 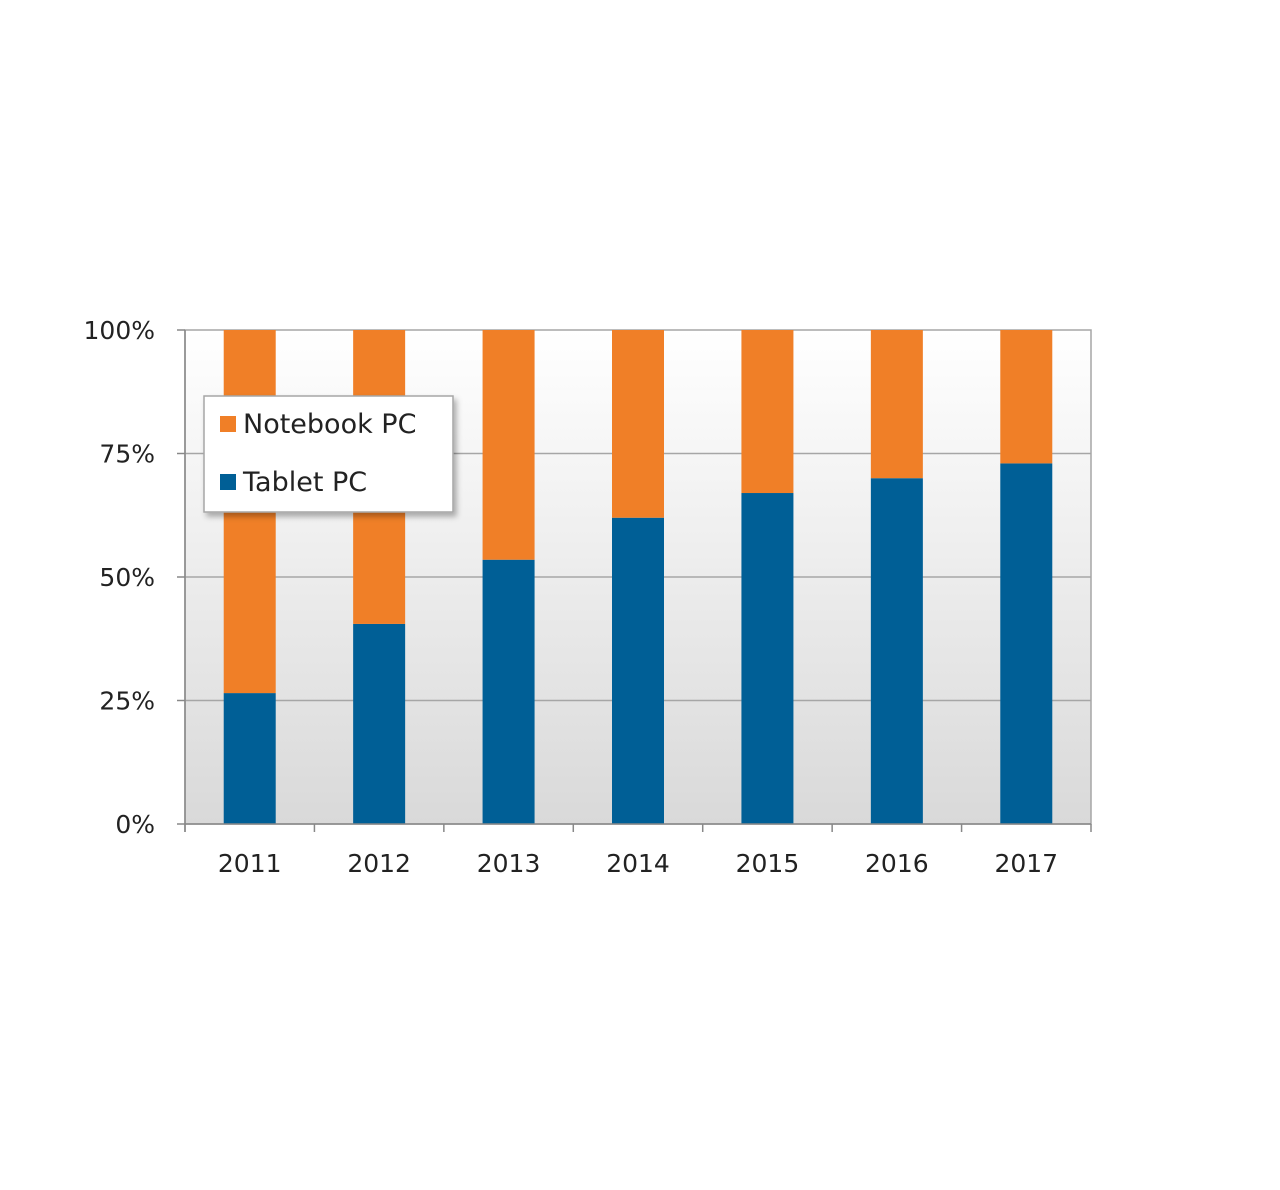 I want to click on bar-notebook-pc-2017, so click(x=1026, y=397).